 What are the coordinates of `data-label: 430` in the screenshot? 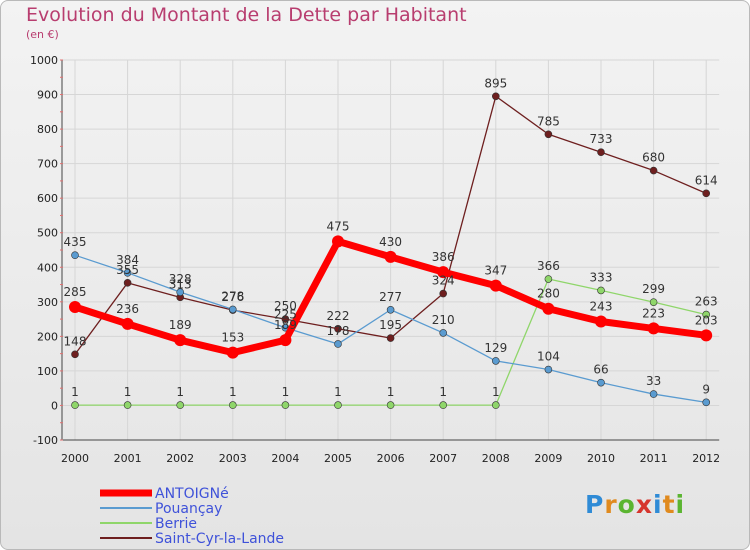 It's located at (390, 242).